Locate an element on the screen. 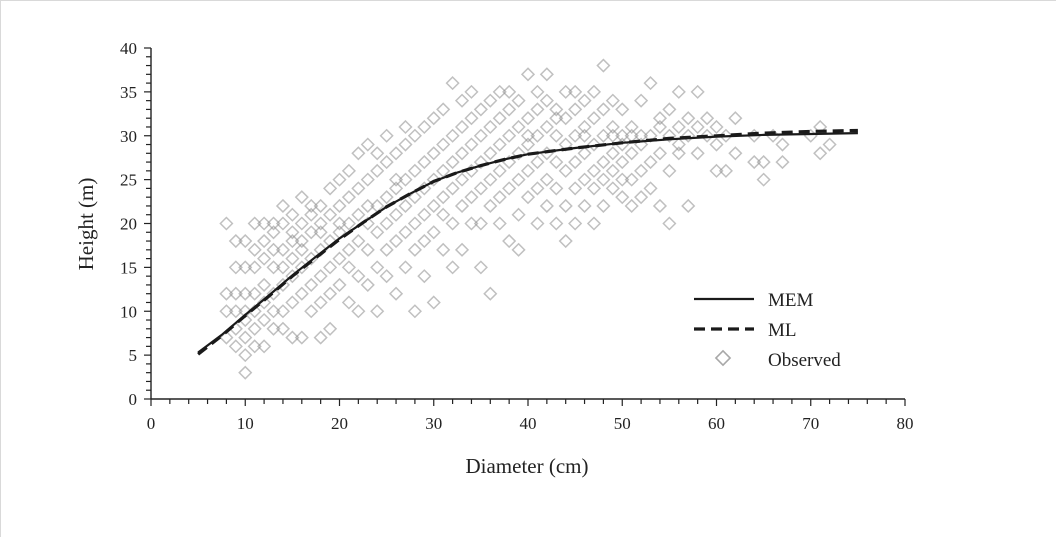 The height and width of the screenshot is (538, 1056). y-axis-title: Height (m) is located at coordinates (86, 224).